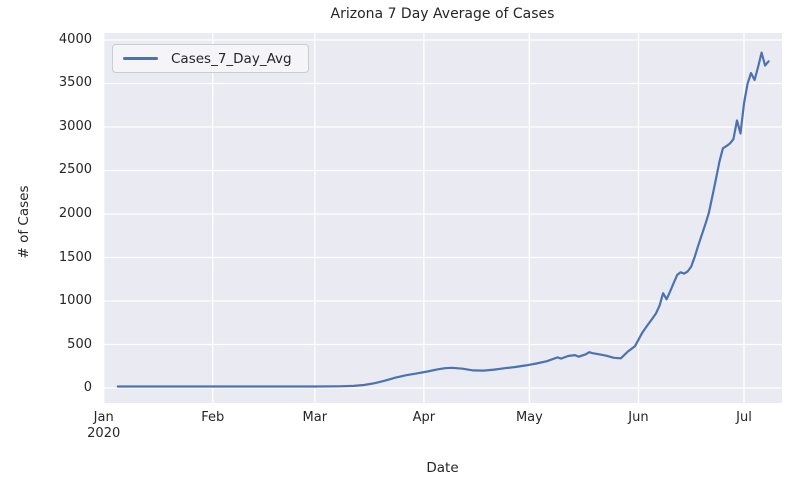 The height and width of the screenshot is (494, 796). I want to click on y-tick-label-3500: 3500, so click(75, 83).